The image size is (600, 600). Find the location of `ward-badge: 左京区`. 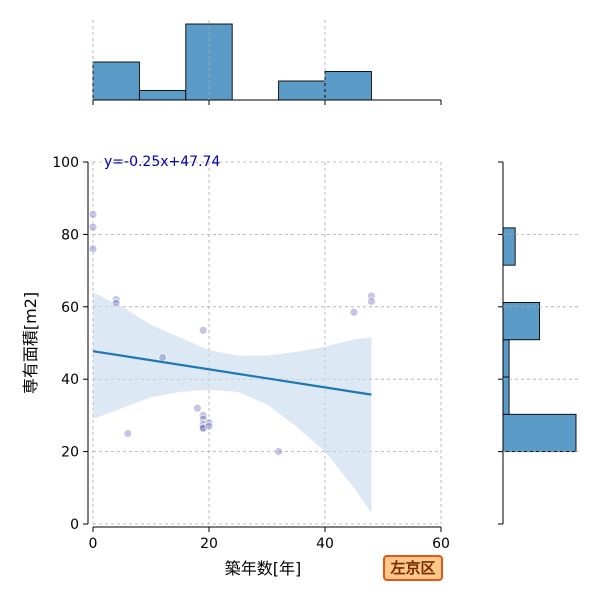

ward-badge: 左京区 is located at coordinates (413, 568).